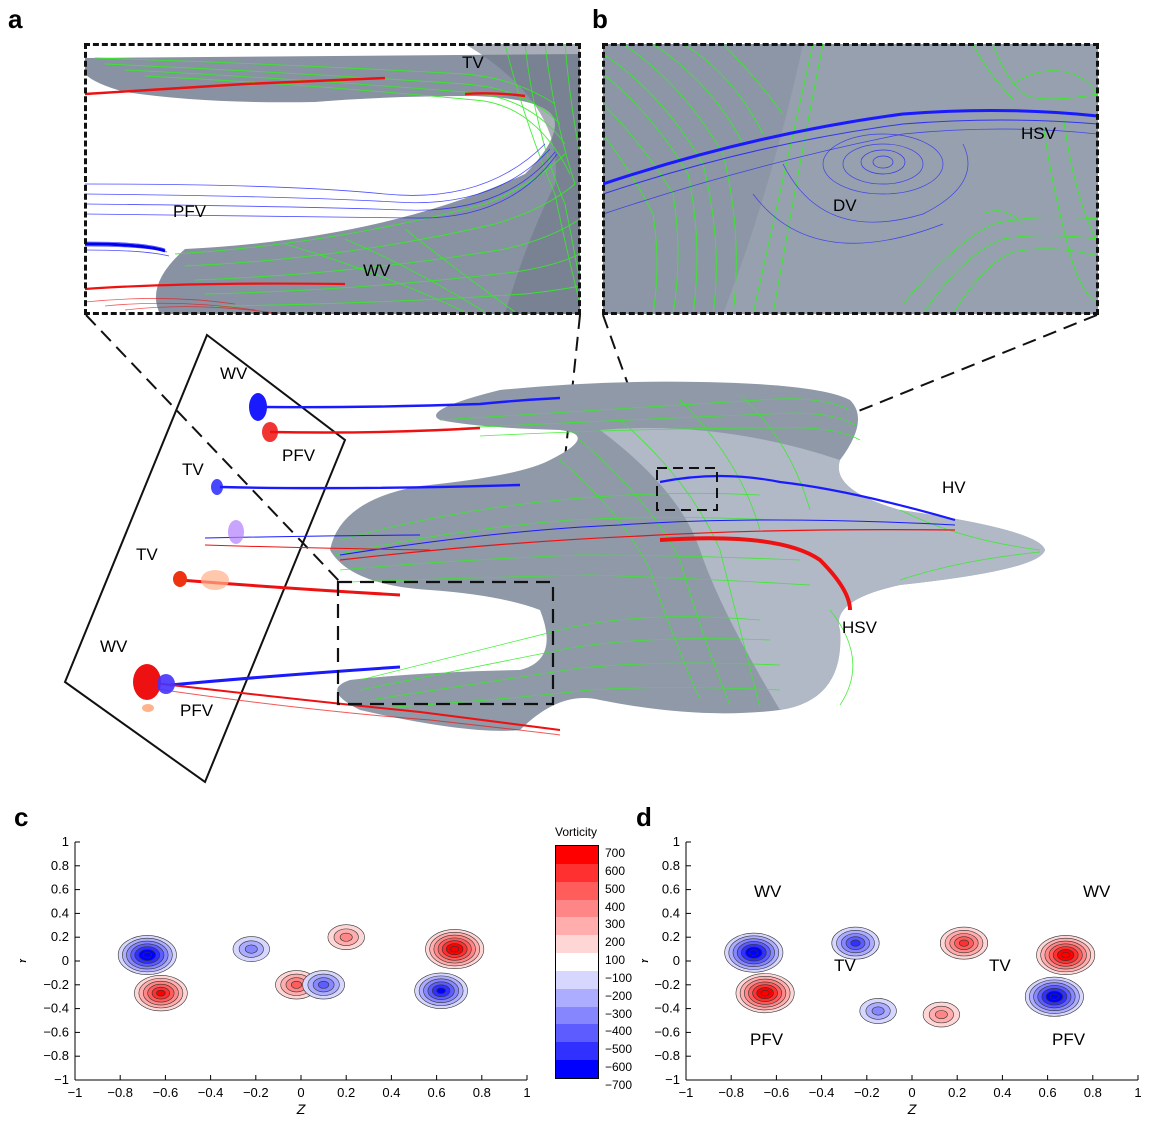 The image size is (1155, 1122). Describe the element at coordinates (644, 817) in the screenshot. I see `panel-letter-d: d` at that location.